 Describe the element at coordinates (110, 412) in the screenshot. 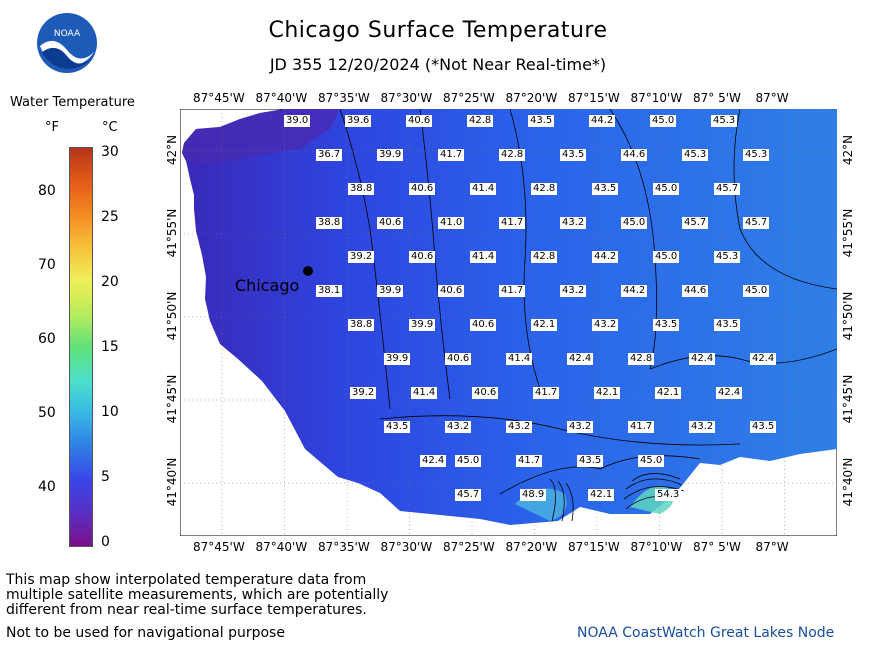

I see `legend-c-tick: 10` at that location.